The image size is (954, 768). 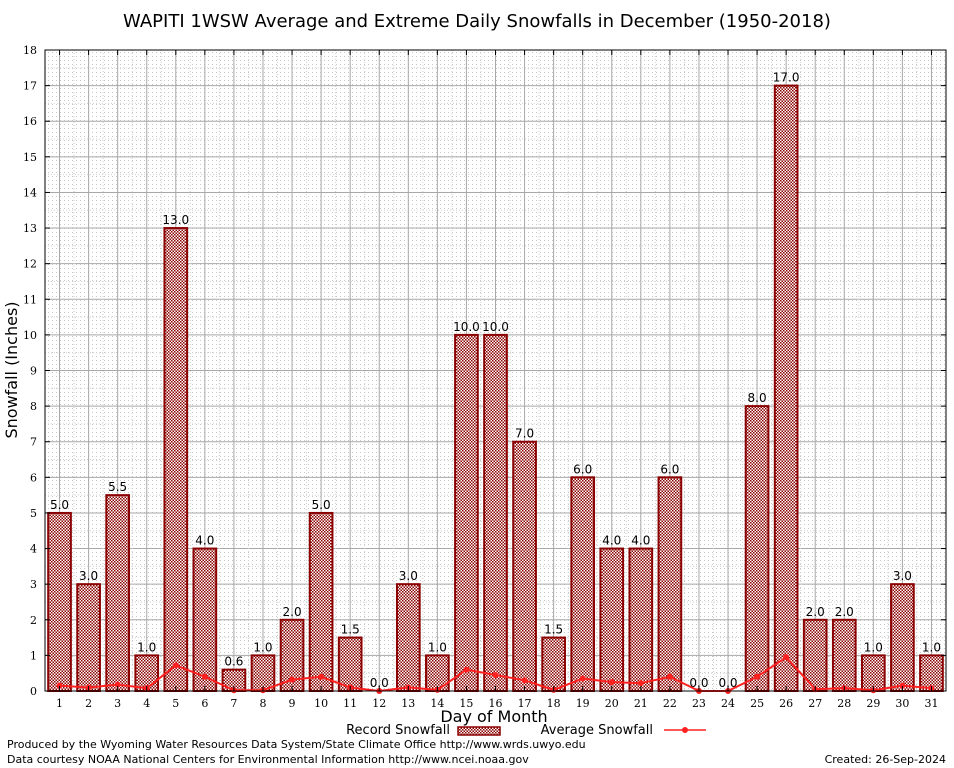 I want to click on x-tick-label: 24, so click(x=728, y=703).